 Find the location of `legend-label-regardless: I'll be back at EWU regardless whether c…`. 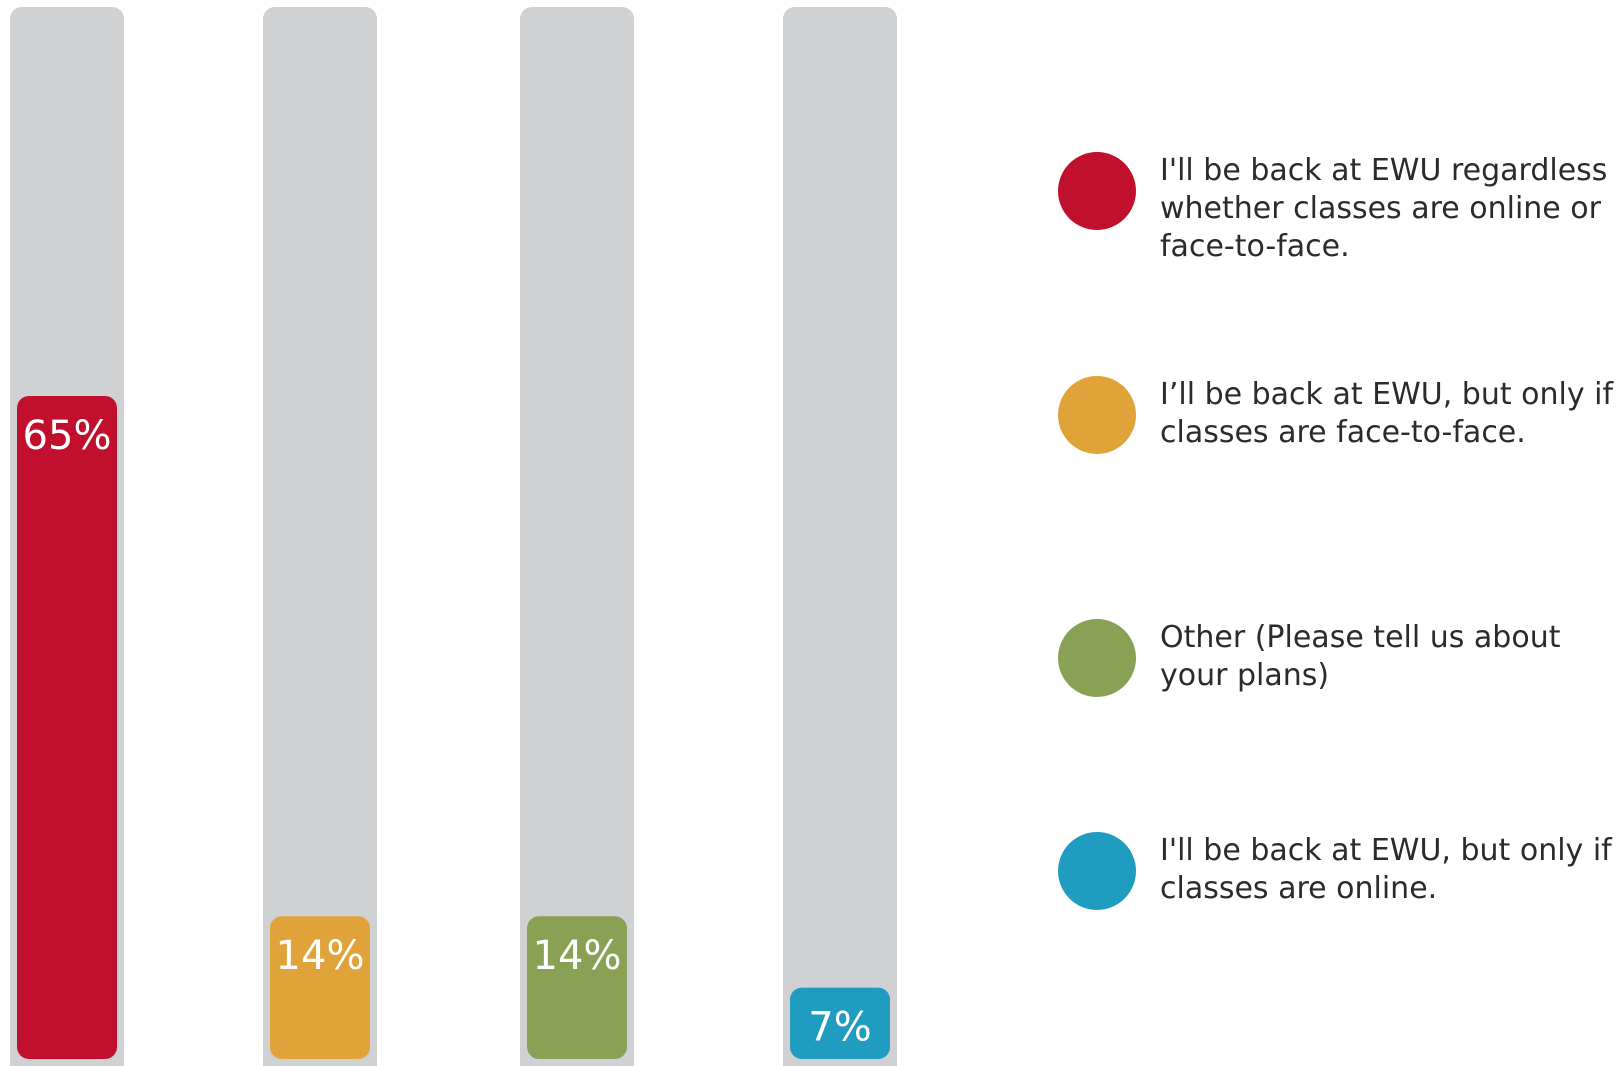

legend-label-regardless: I'll be back at EWU regardless whether c… is located at coordinates (1384, 208).